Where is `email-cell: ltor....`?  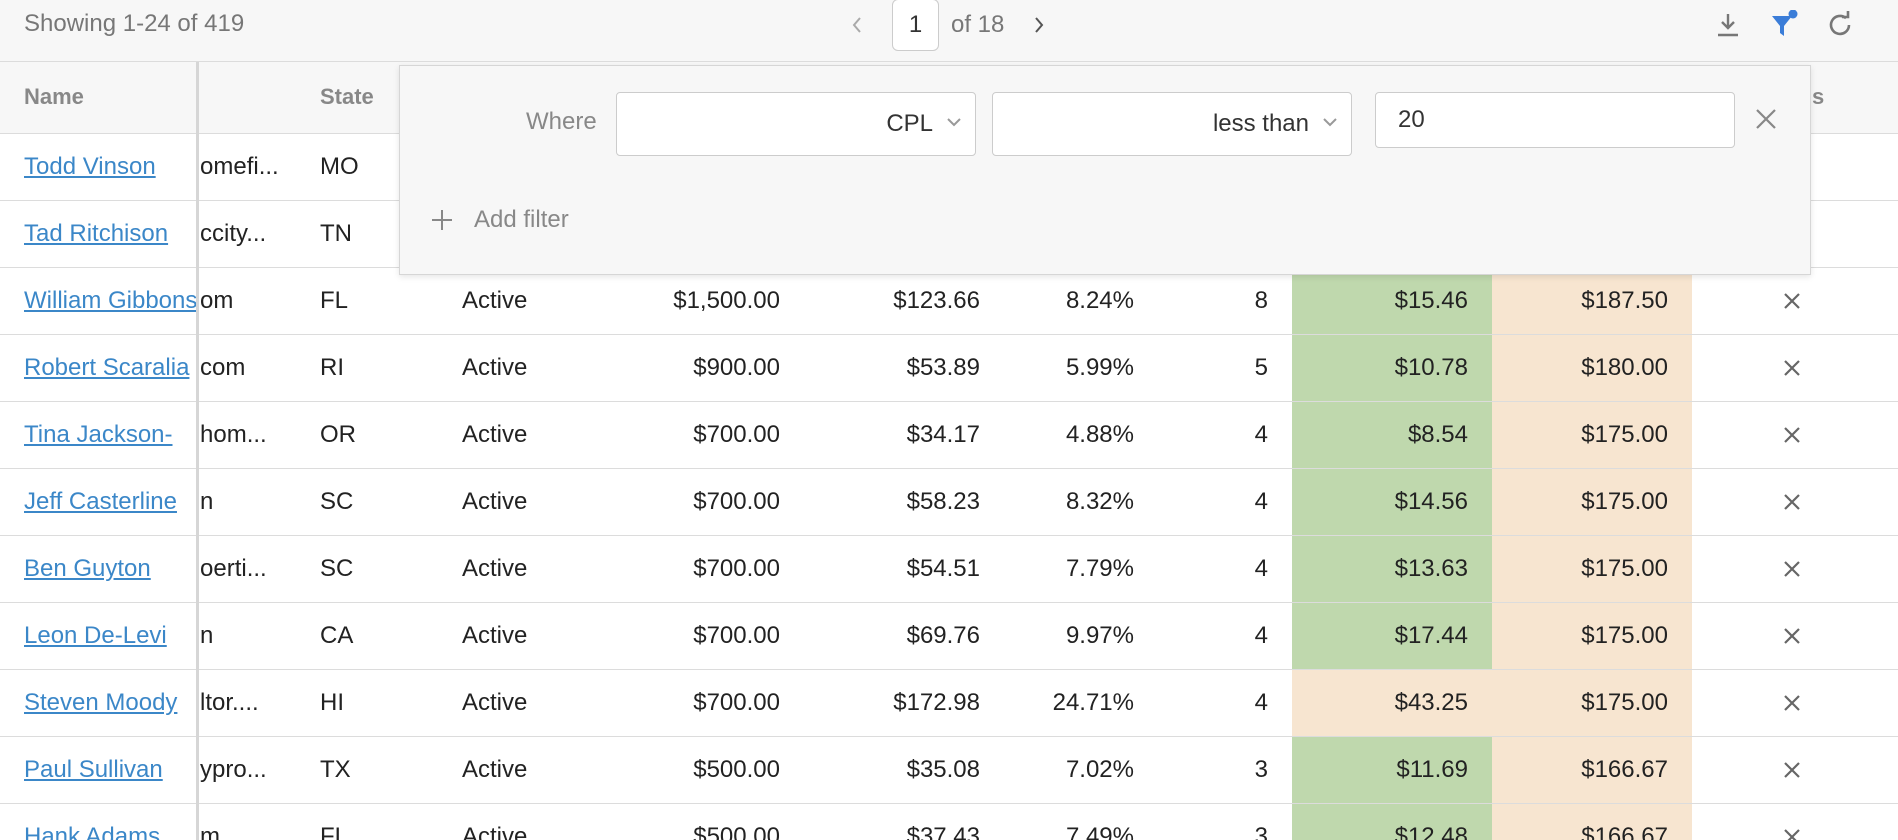
email-cell: ltor.... is located at coordinates (229, 702).